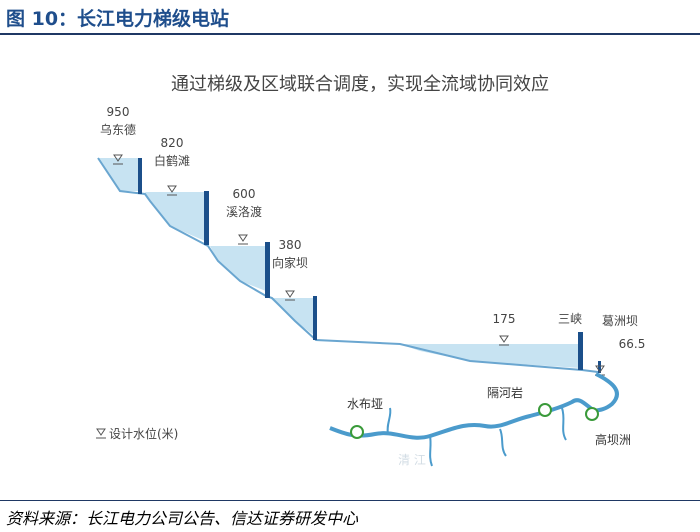 The width and height of the screenshot is (700, 532). I want to click on station-name: 溪洛渡, so click(244, 211).